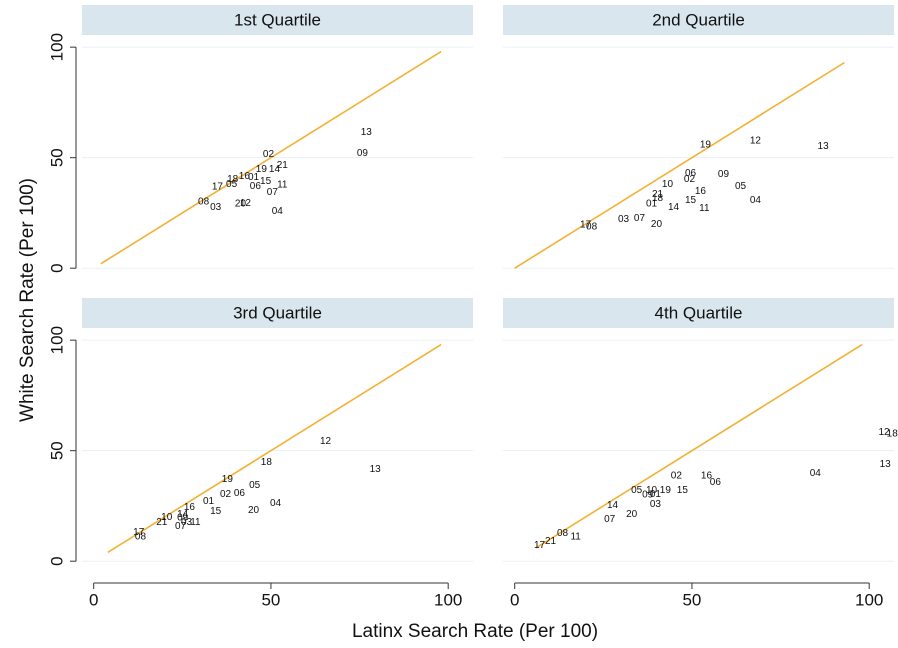 This screenshot has height=648, width=898. I want to click on panel-title: 3rd Quartile, so click(277, 312).